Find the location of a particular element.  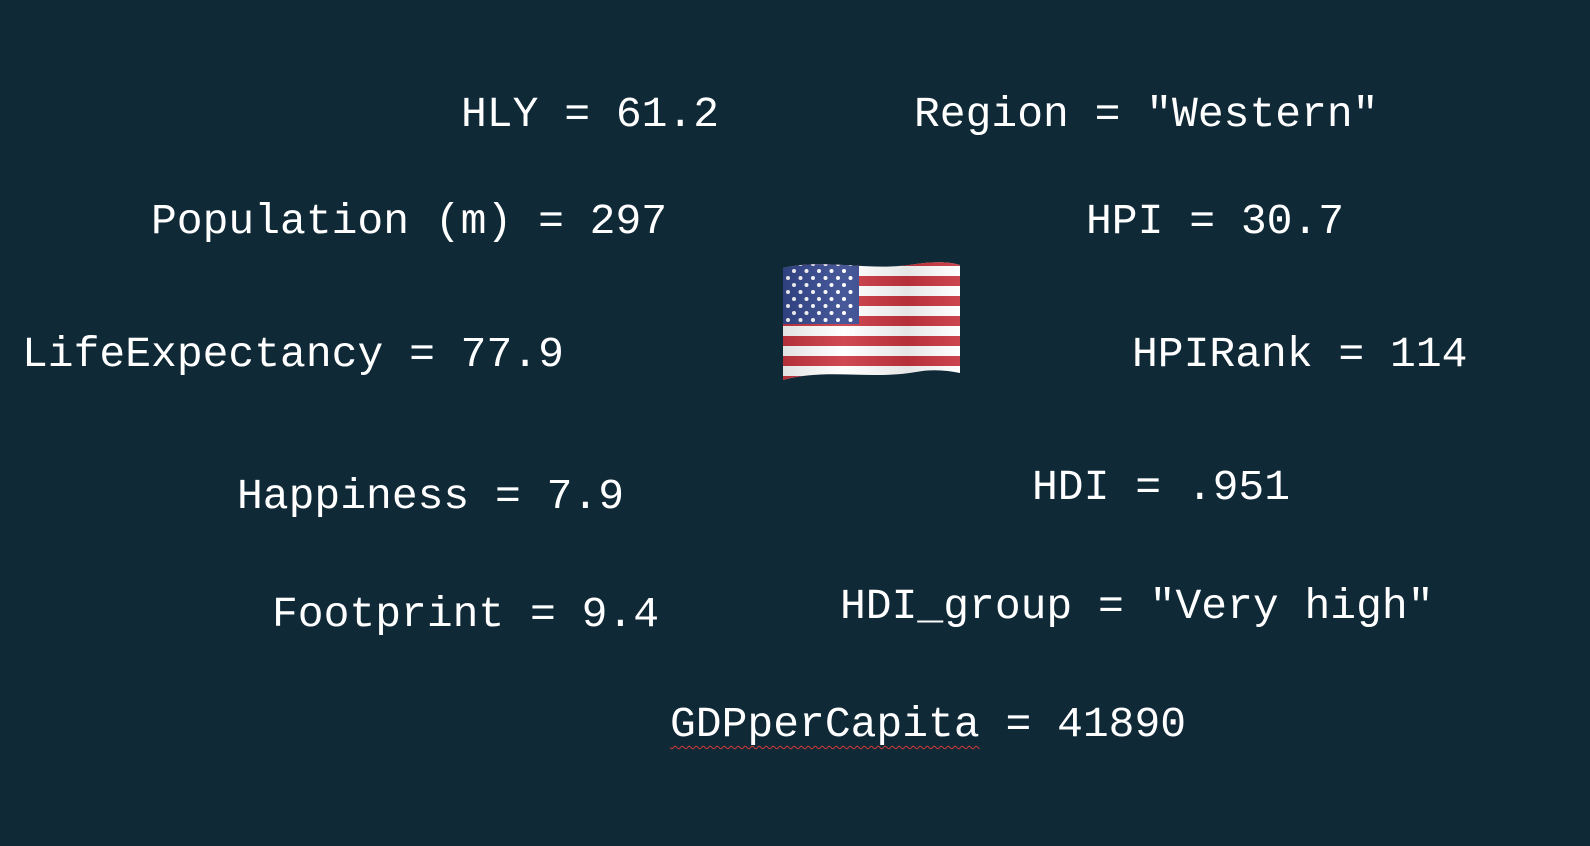

us-flag-icon is located at coordinates (871, 321).